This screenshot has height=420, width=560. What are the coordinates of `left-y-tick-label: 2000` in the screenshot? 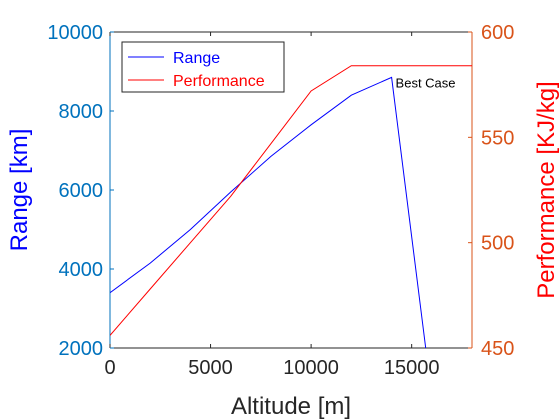 It's located at (81, 349).